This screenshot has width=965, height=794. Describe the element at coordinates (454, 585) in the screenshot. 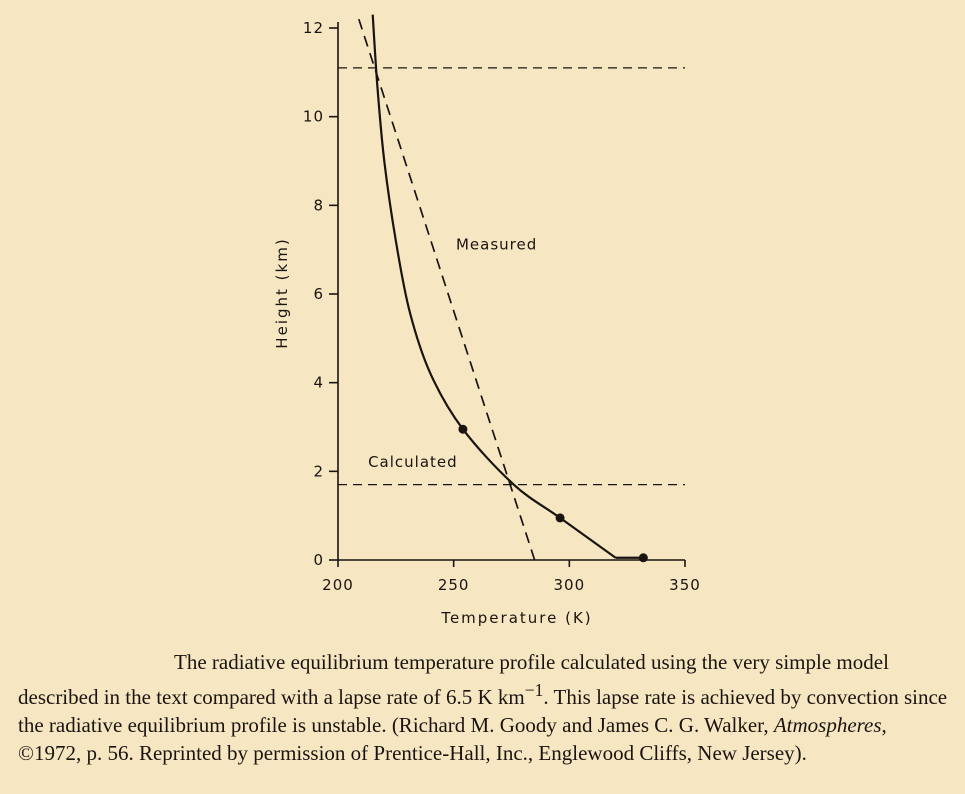

I see `x-tick-label-250: 250` at that location.